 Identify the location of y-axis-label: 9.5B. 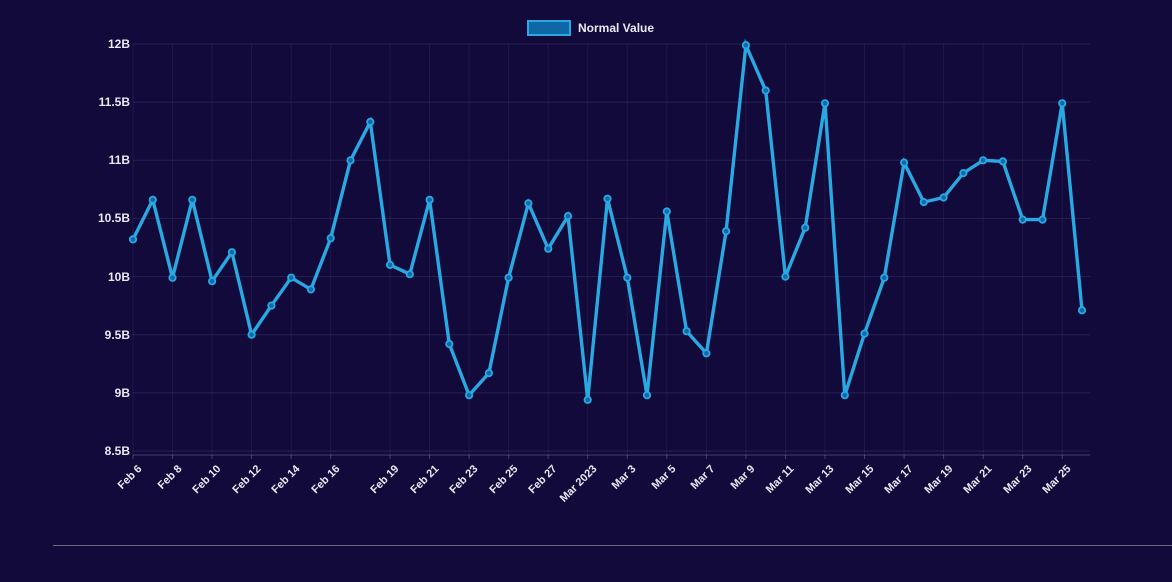
(117, 334).